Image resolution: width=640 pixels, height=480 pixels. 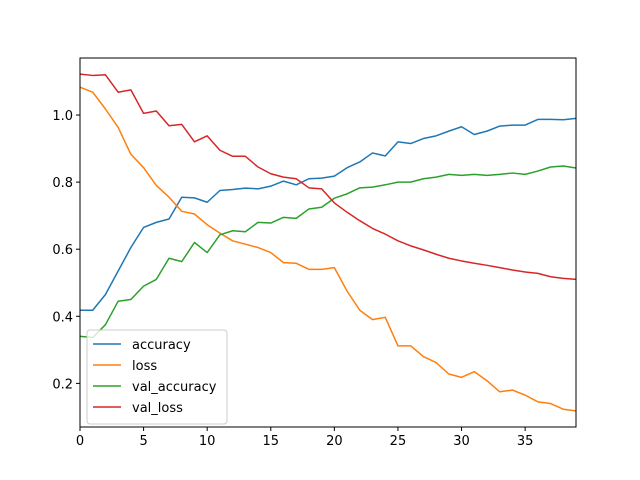 What do you see at coordinates (62, 116) in the screenshot?
I see `y-tick-label: 1.0` at bounding box center [62, 116].